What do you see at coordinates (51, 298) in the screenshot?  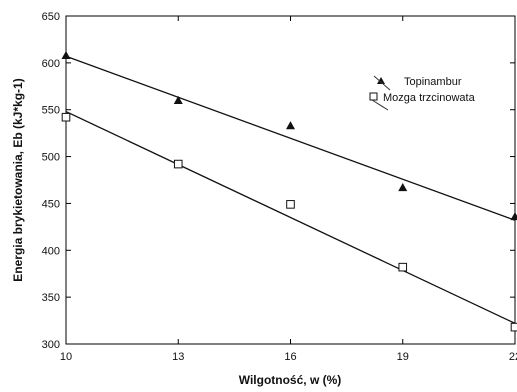 I see `y-tick-label: 350` at bounding box center [51, 298].